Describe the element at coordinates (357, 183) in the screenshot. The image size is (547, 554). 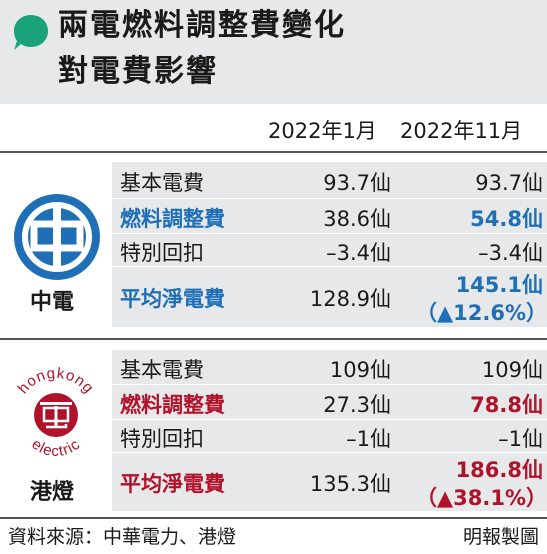
I see `value-jan: 93.7仙` at that location.